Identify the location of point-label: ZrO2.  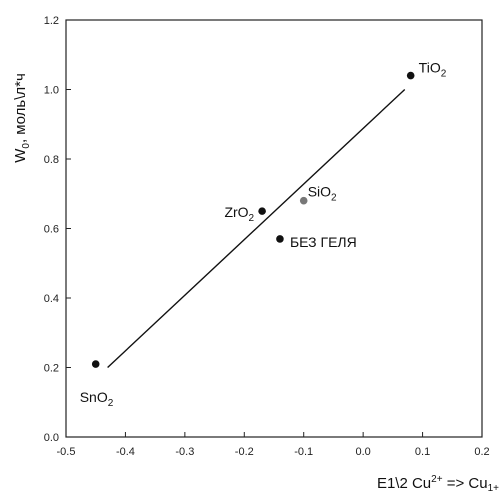
(239, 214).